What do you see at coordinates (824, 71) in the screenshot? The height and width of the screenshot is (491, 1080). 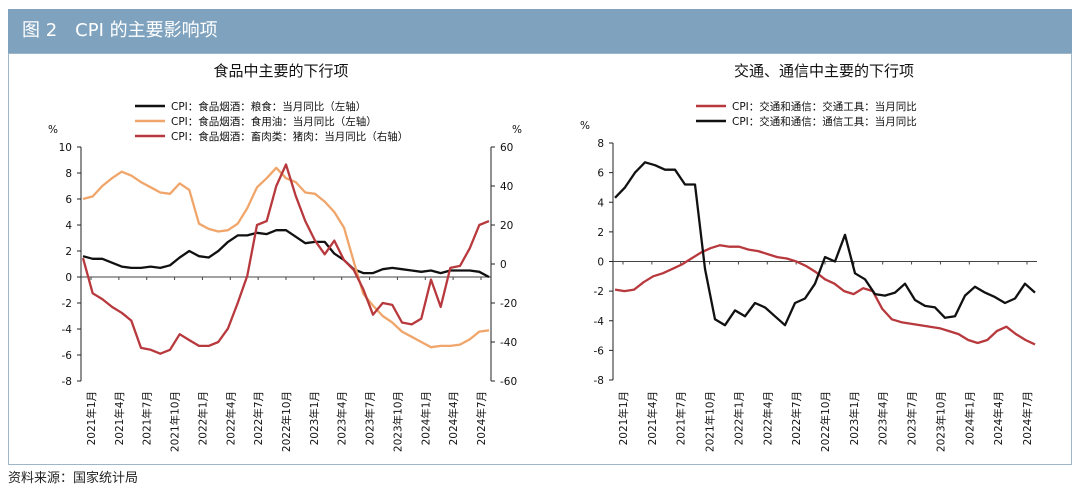 I see `chart-title: 交通、通信中主要的下行项` at bounding box center [824, 71].